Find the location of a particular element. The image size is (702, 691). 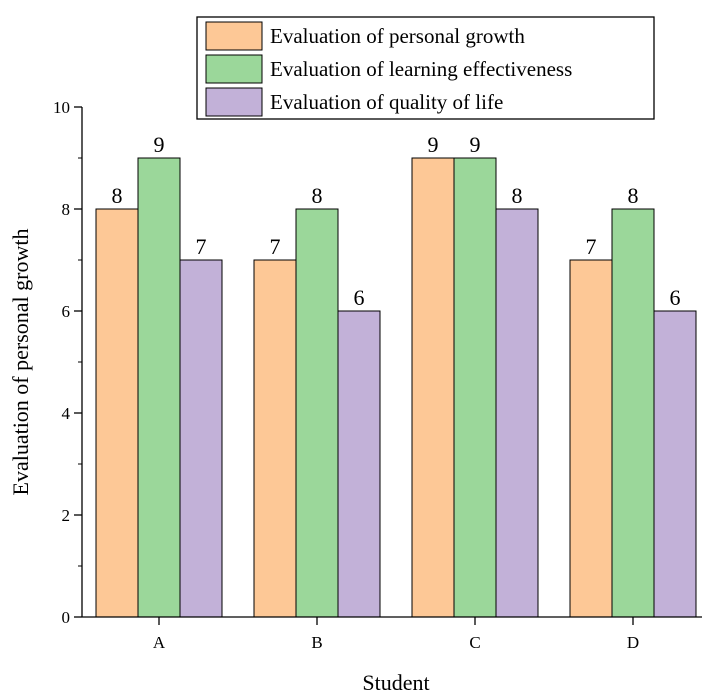

legend-entry-quality-of-life: Evaluation of quality of life is located at coordinates (354, 102).